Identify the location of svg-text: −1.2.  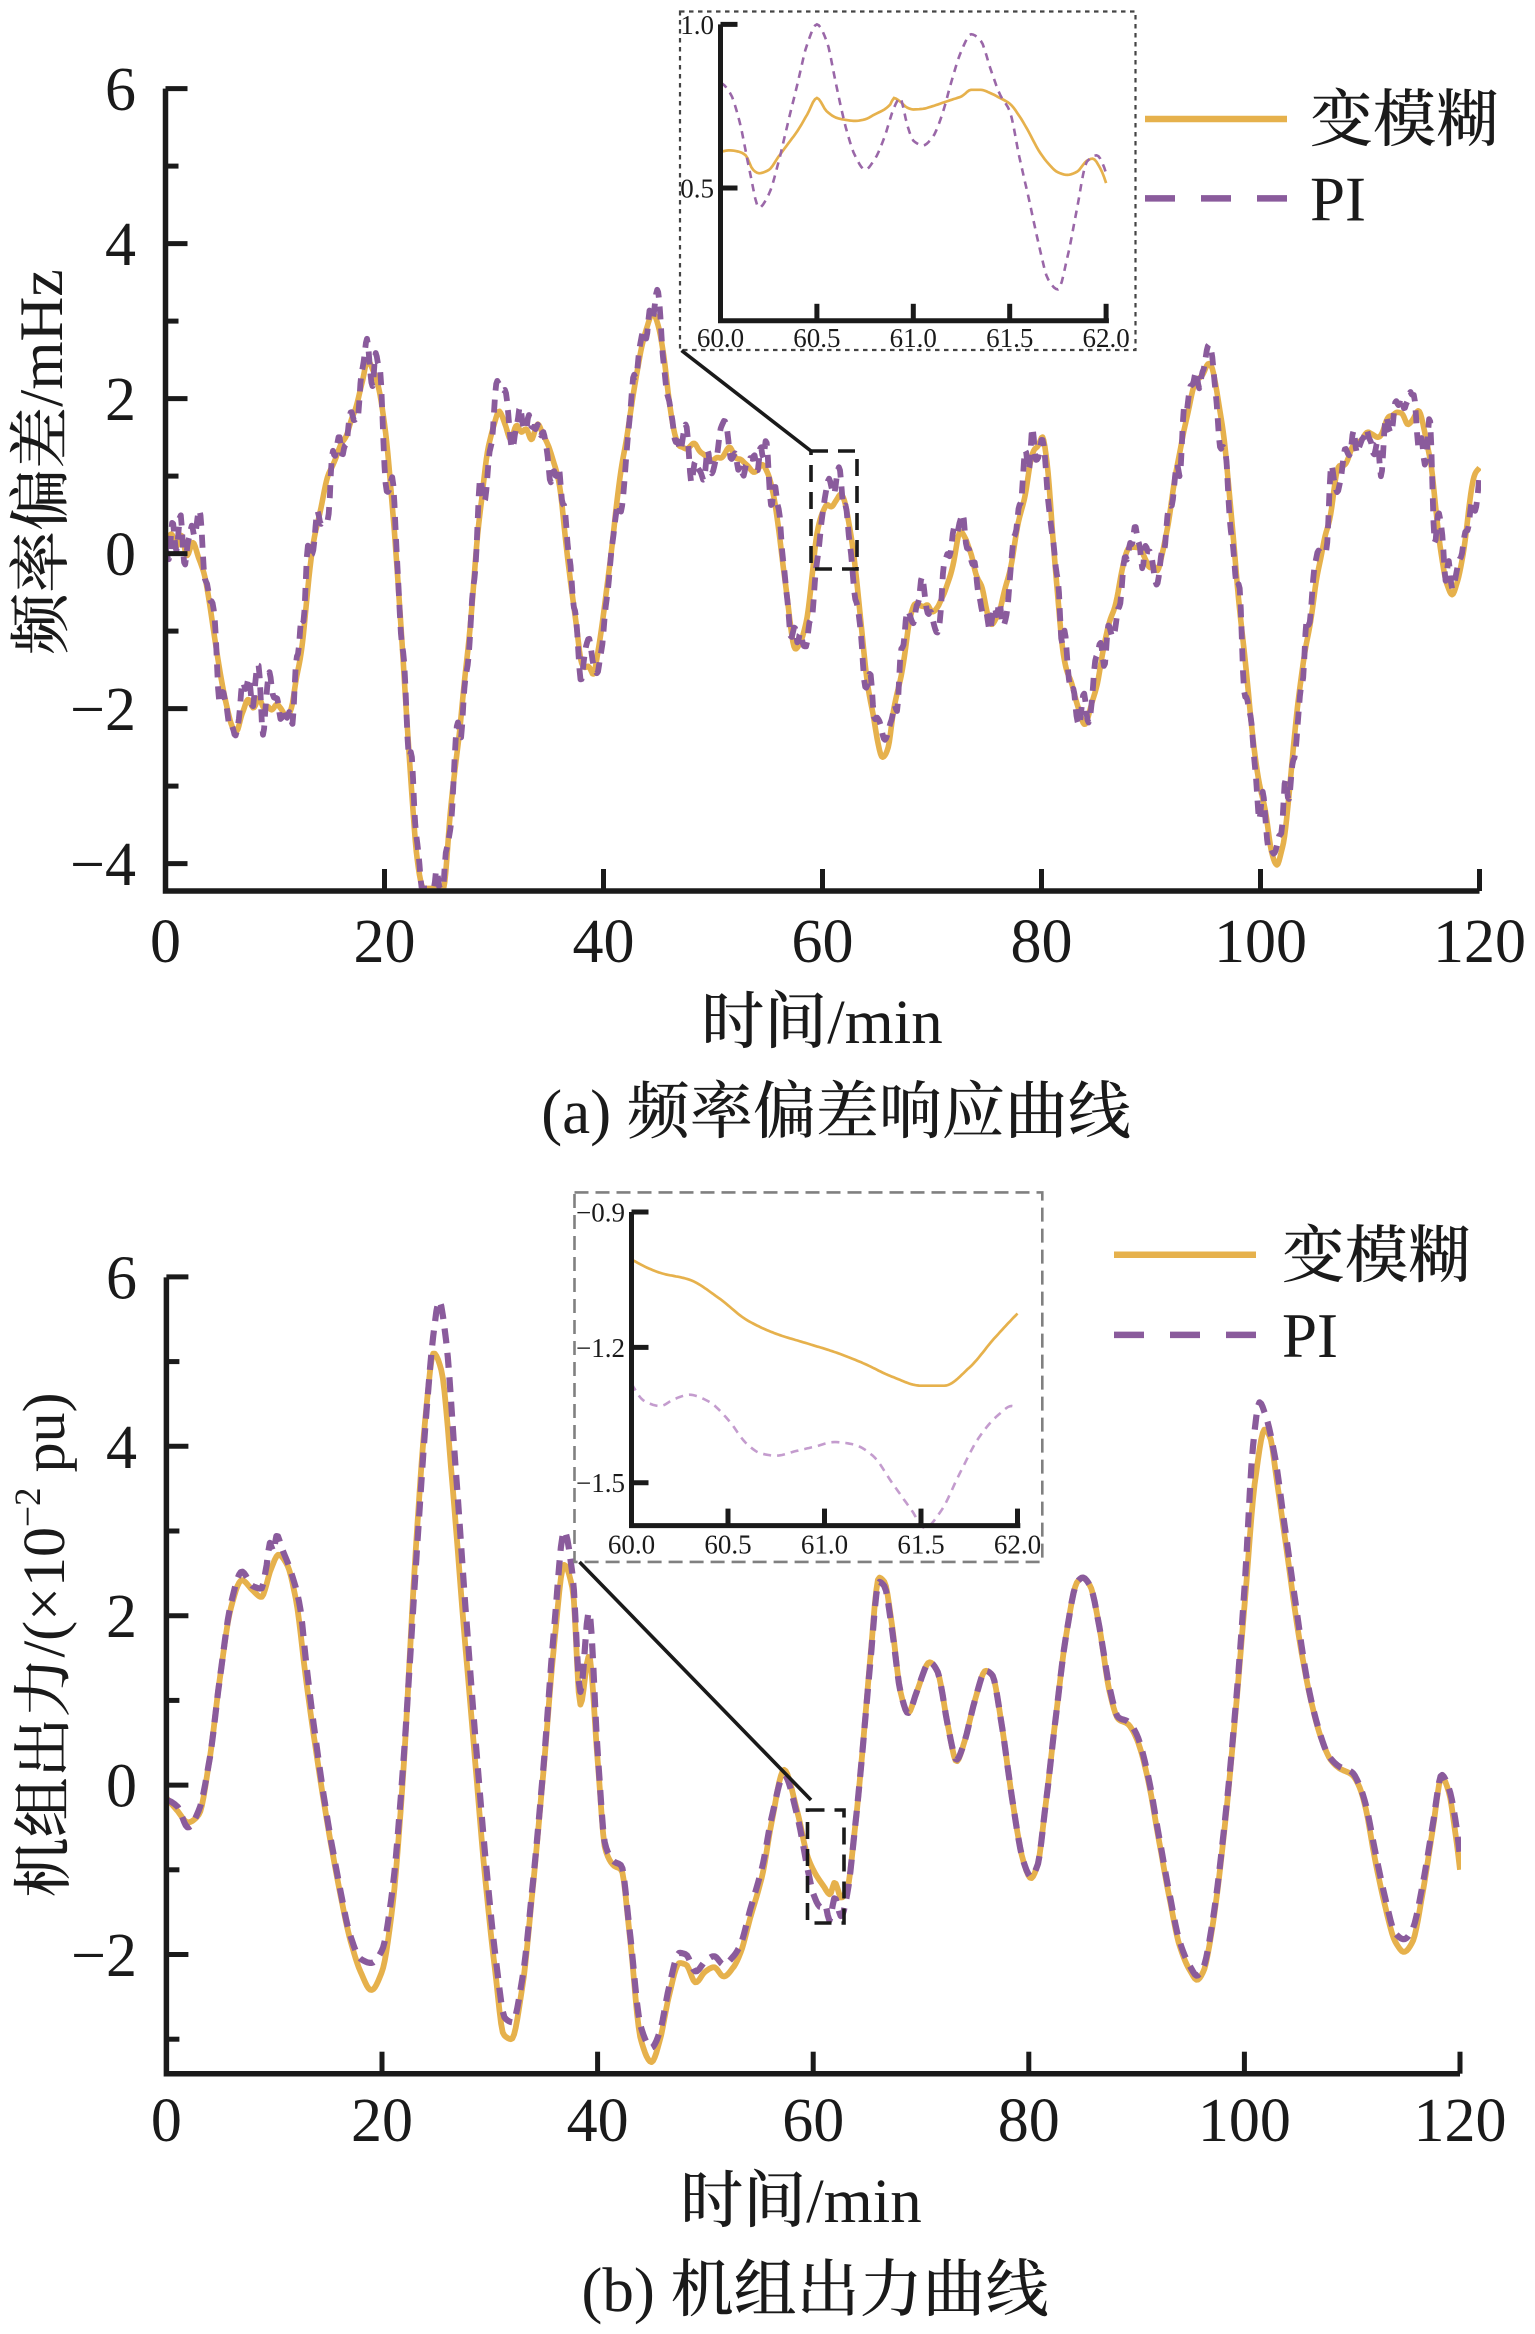
(600, 1348).